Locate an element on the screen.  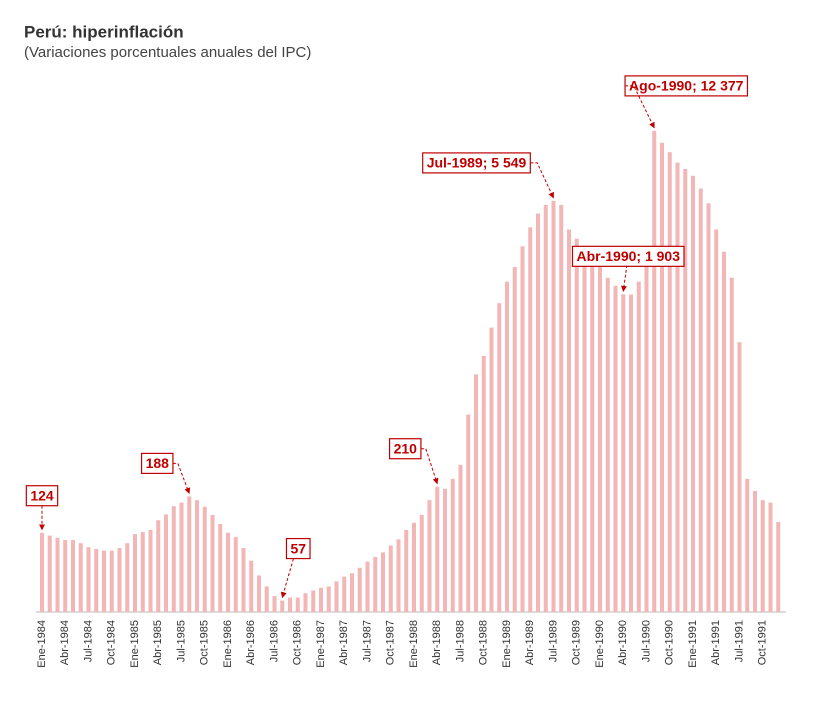
x-tick-label: Ene-1991 is located at coordinates (693, 644).